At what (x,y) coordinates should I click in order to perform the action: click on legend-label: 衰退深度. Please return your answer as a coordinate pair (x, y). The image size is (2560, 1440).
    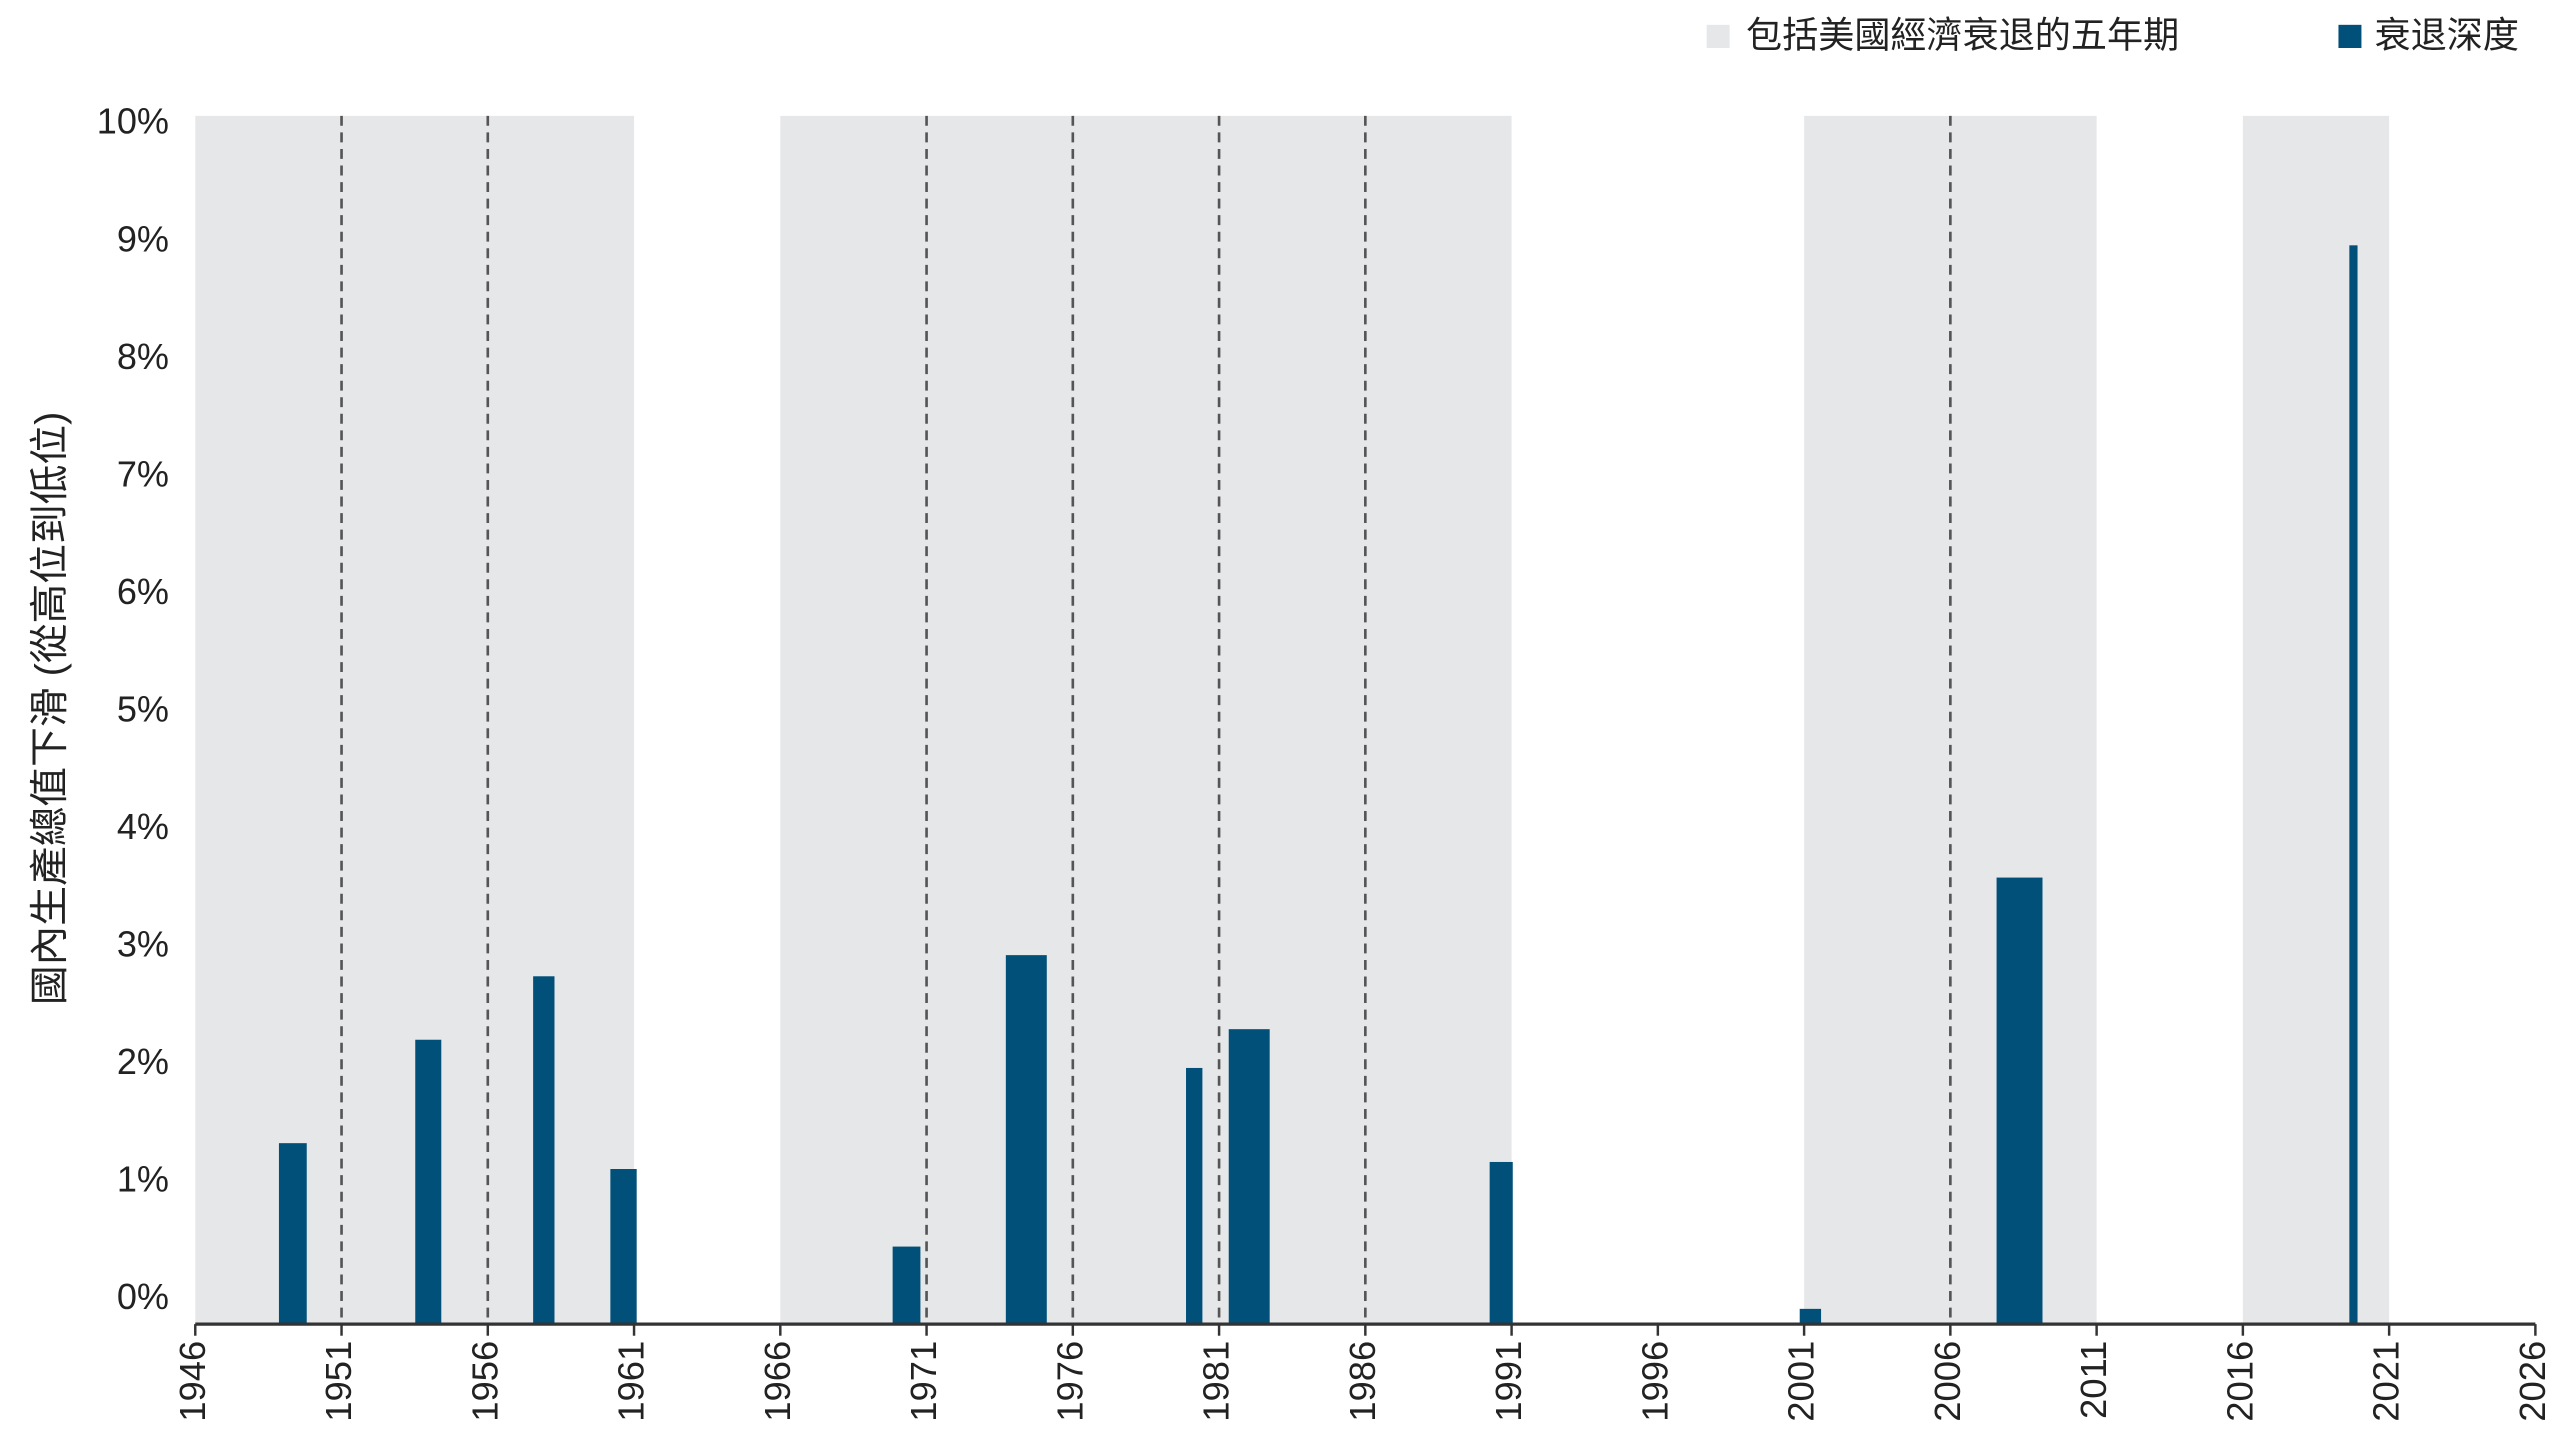
    Looking at the image, I should click on (2447, 35).